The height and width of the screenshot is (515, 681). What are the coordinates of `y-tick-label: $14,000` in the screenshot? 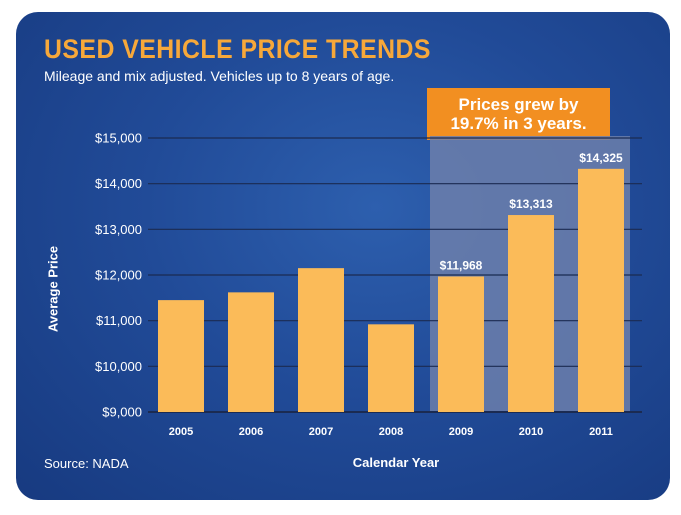 It's located at (118, 183).